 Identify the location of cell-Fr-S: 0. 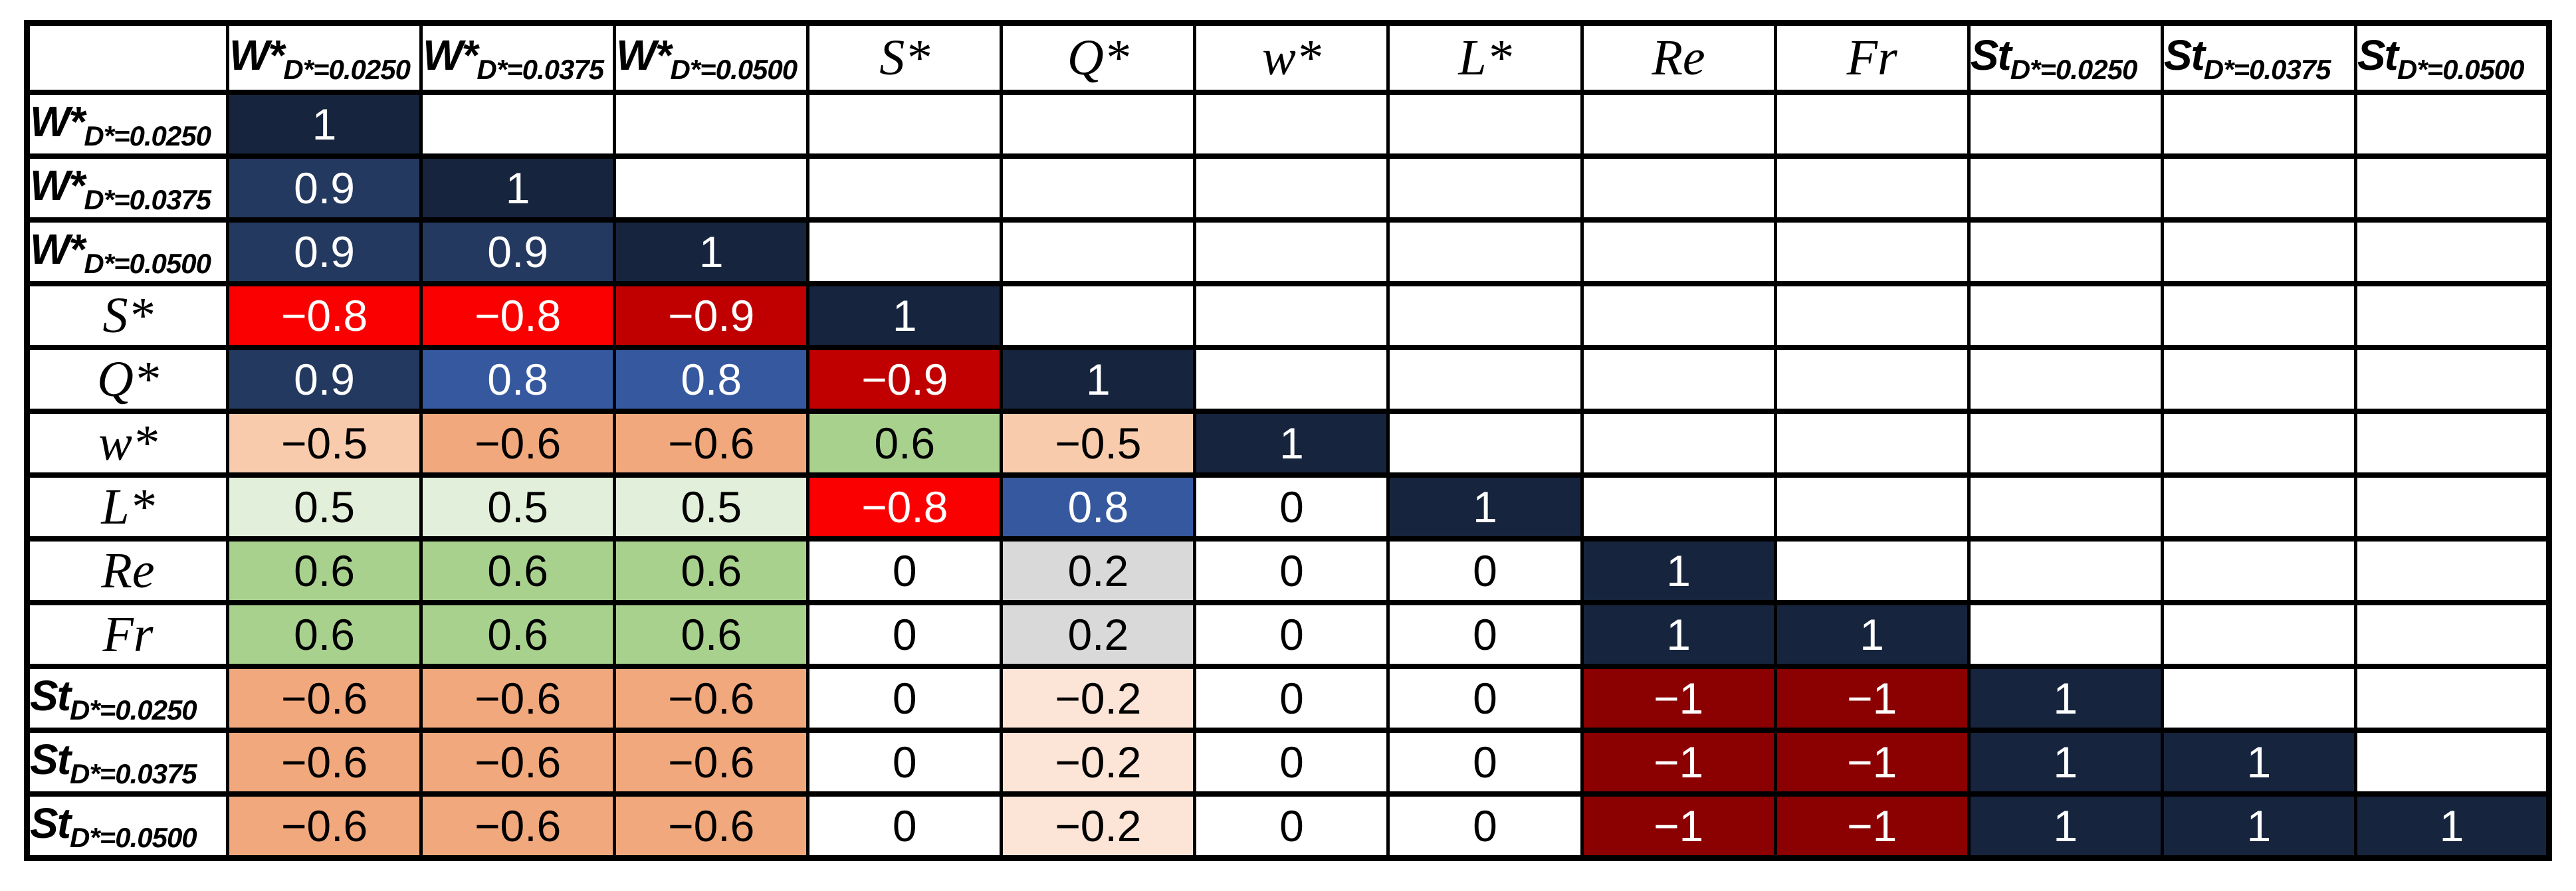
(905, 634).